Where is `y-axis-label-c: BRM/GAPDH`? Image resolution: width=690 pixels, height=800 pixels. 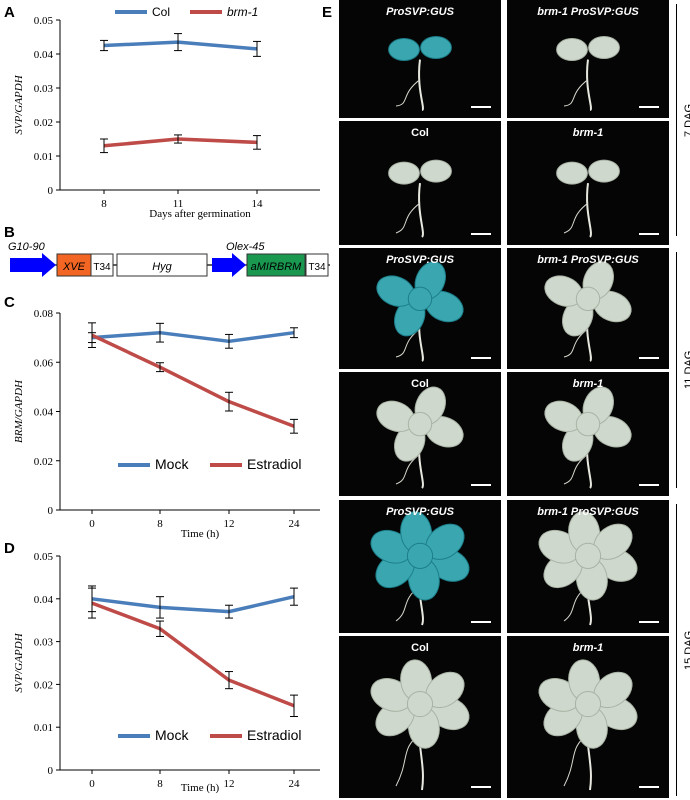
y-axis-label-c: BRM/GAPDH is located at coordinates (19, 411).